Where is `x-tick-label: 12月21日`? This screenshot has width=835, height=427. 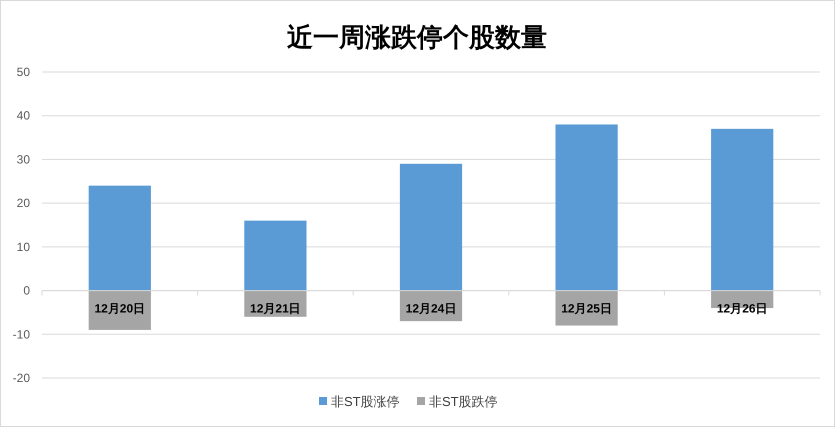 x-tick-label: 12月21日 is located at coordinates (275, 309).